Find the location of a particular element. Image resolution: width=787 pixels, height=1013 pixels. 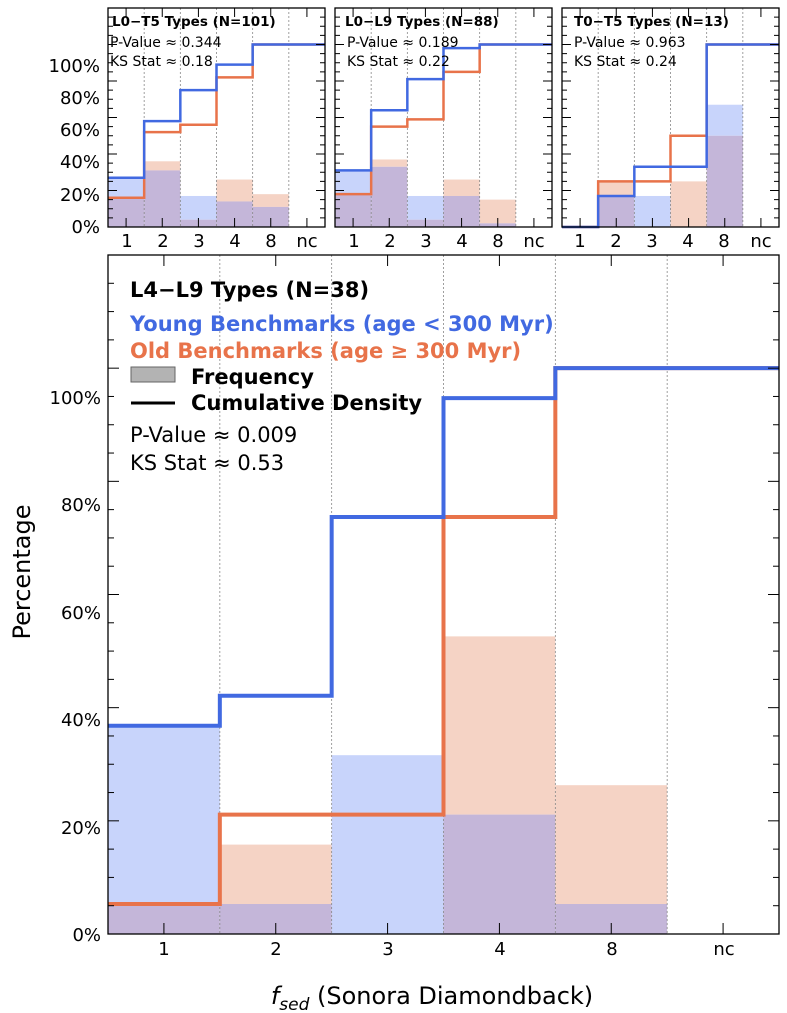

ks-stat-text: KS Stat ≈ 0.22 is located at coordinates (398, 62).